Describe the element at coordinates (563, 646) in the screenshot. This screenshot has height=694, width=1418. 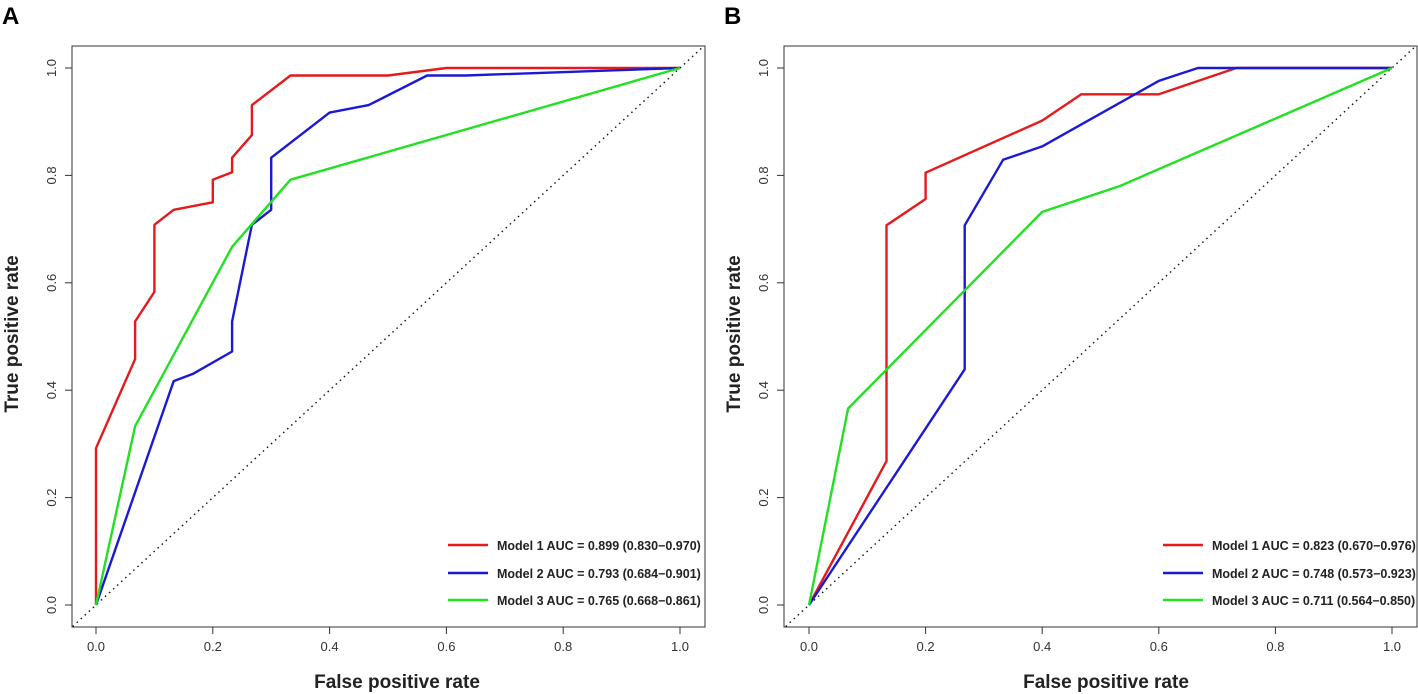
I see `panel-a-x-tick-label: 0.8` at that location.